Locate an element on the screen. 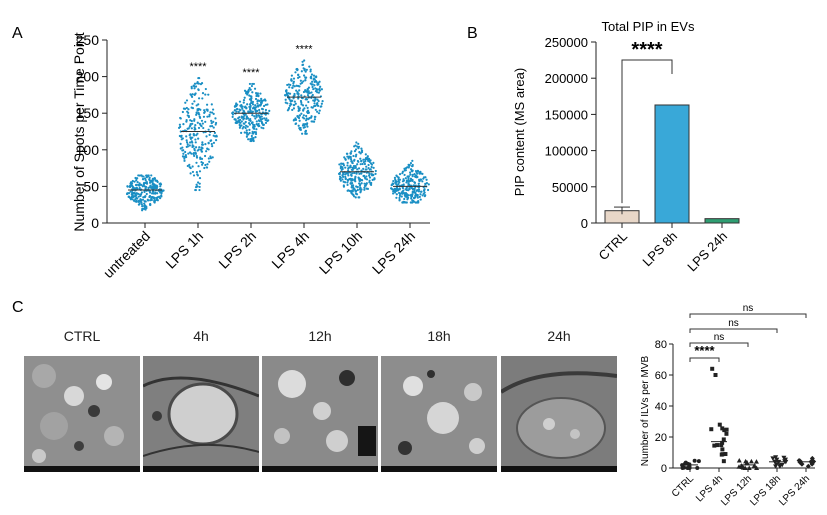 Image resolution: width=827 pixels, height=515 pixels. chart-a-swarm-untreated is located at coordinates (145, 193).